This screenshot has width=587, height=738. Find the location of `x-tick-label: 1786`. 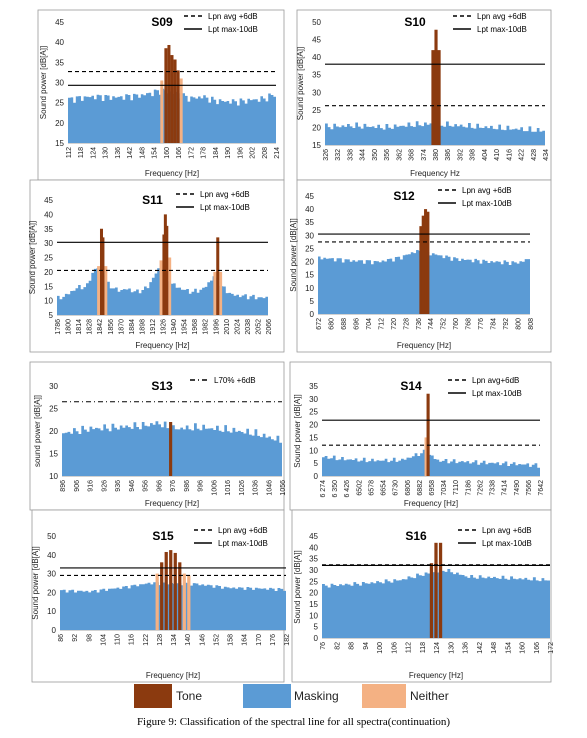

x-tick-label: 1786 is located at coordinates (58, 327).